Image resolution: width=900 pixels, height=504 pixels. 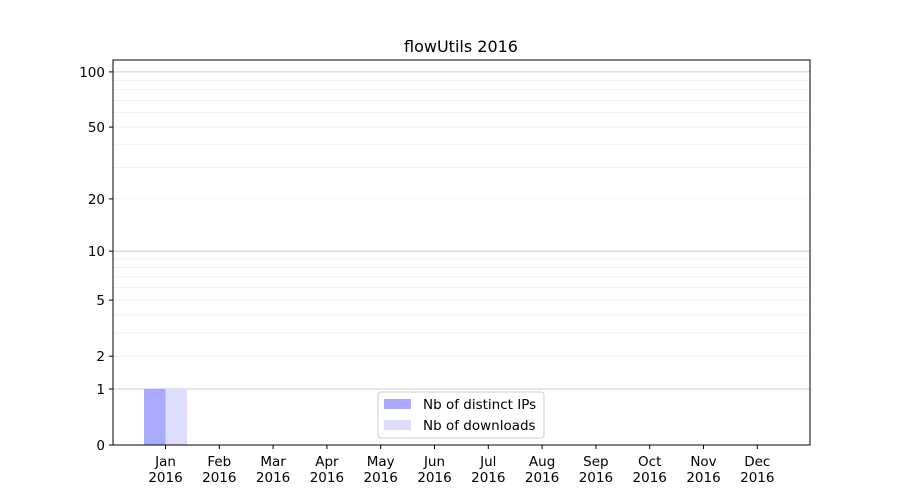 I want to click on x-tick-label: Jul, so click(x=487, y=462).